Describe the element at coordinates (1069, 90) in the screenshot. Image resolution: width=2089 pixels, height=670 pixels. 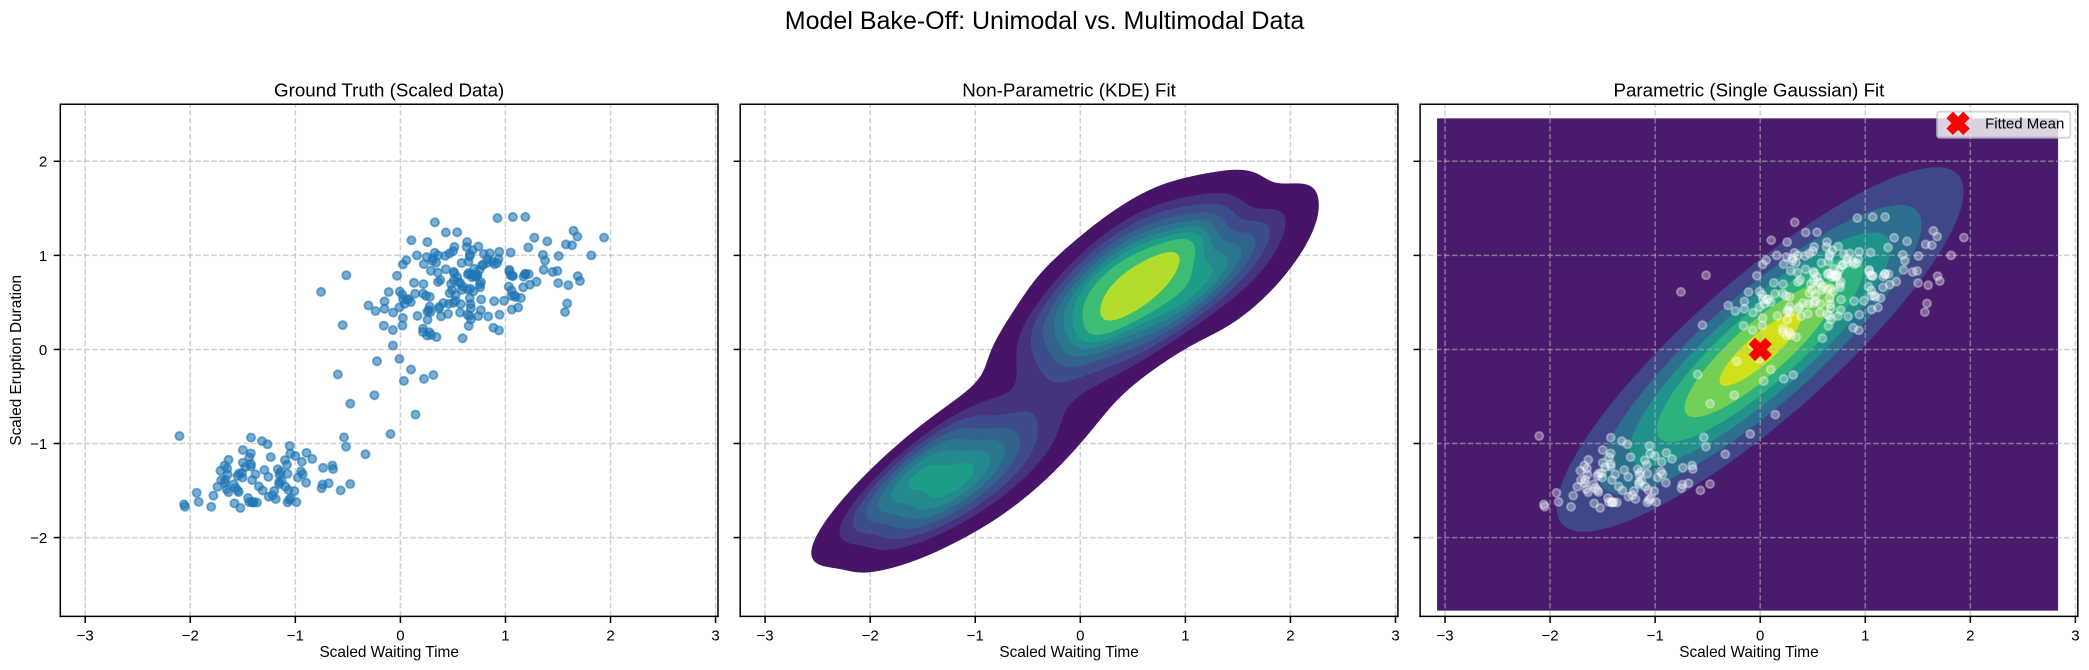
I see `svg-text: Non-Parametric (KDE) Fit` at that location.